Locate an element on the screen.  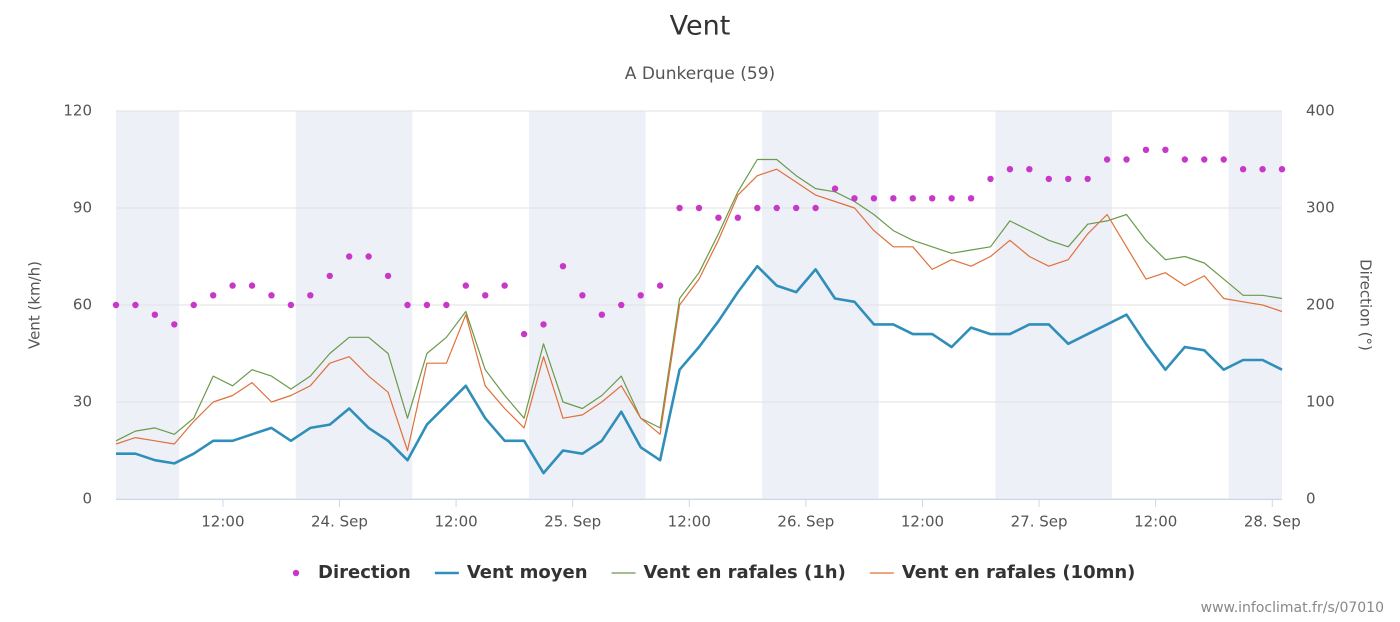
legend-item: Direction is located at coordinates (351, 572).